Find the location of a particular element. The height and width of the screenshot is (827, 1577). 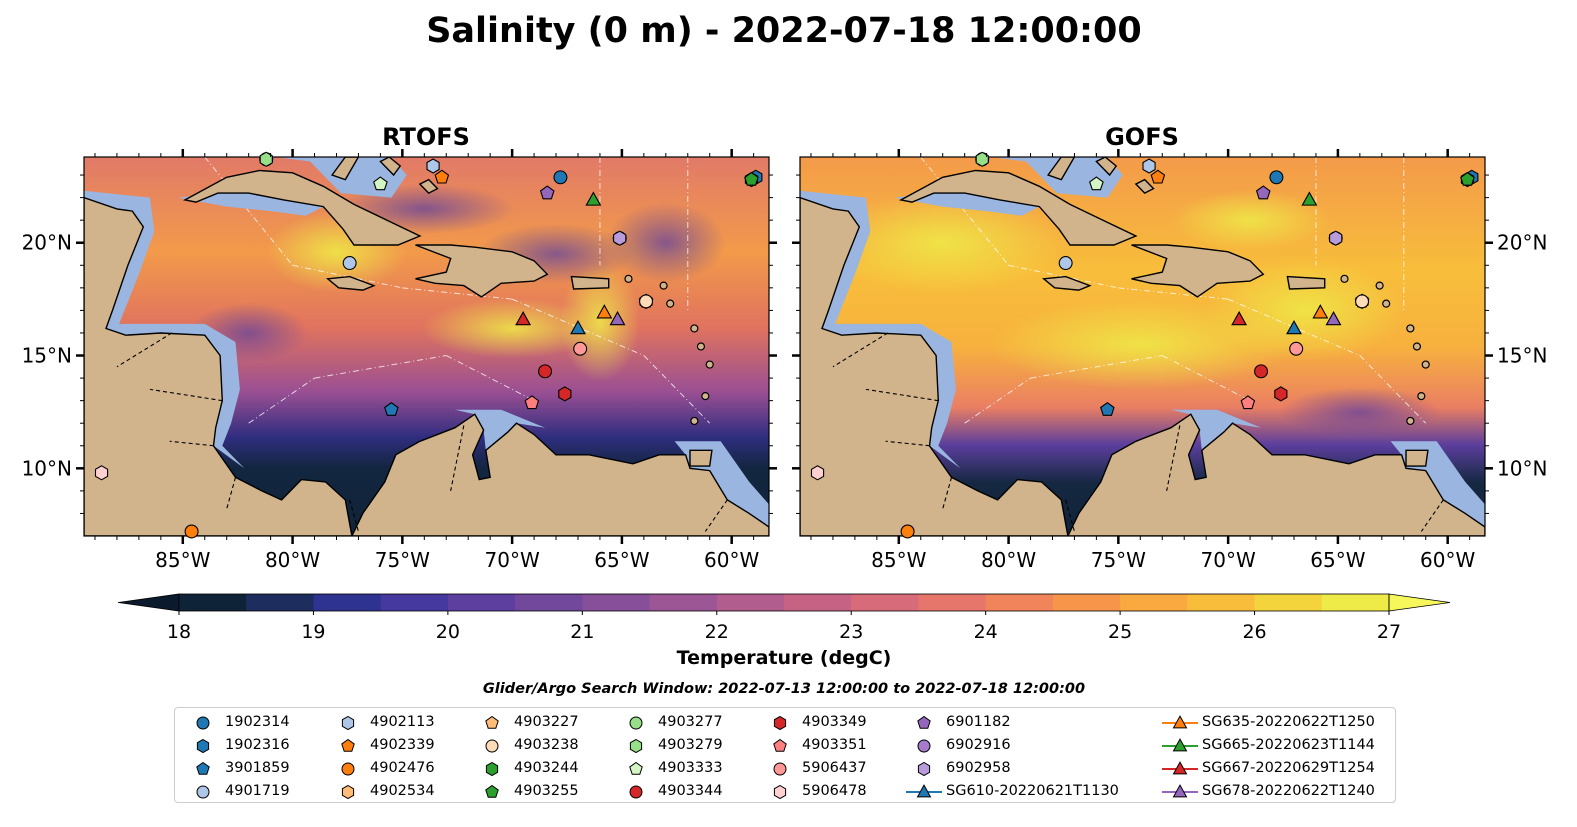

legend-item: 6902958 is located at coordinates (1019, 769).